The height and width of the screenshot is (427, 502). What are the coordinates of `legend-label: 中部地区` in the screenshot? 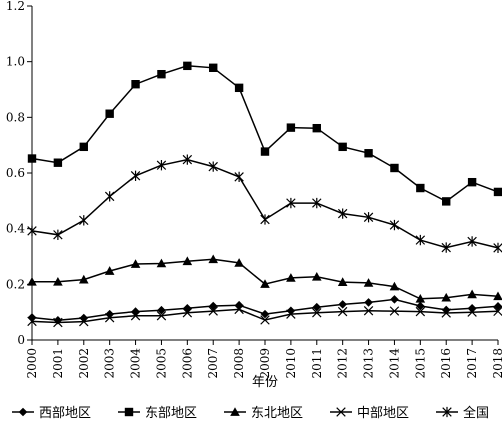 It's located at (383, 413).